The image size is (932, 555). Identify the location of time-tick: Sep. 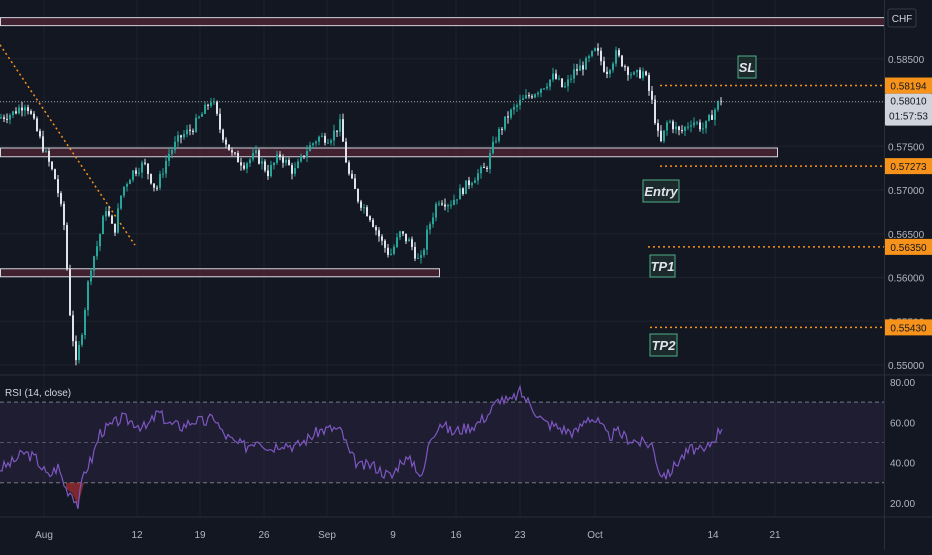
(327, 535).